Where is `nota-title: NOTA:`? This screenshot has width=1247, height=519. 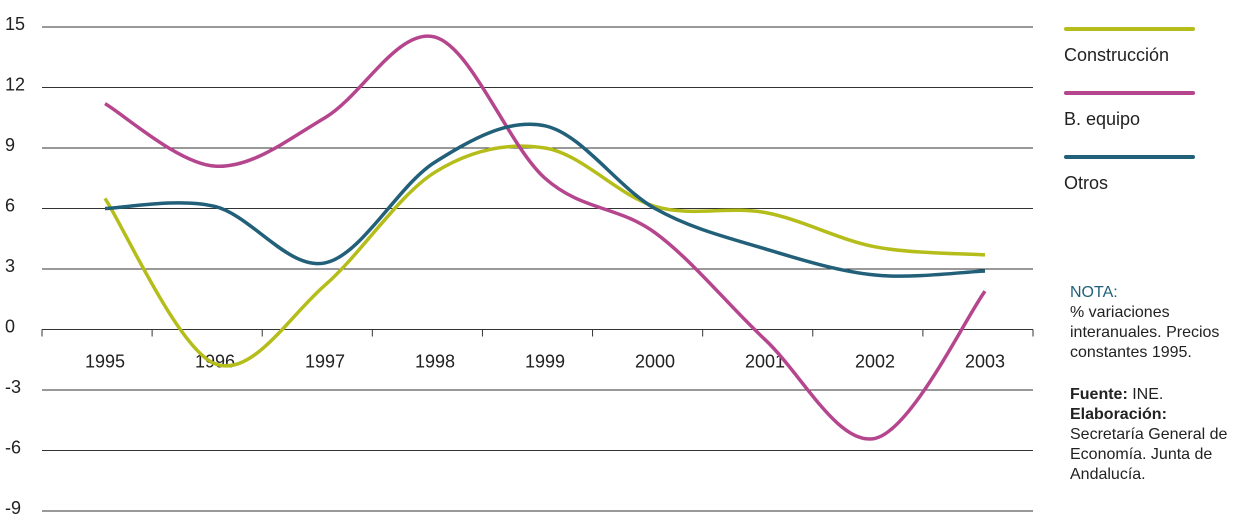
nota-title: NOTA: is located at coordinates (1094, 292).